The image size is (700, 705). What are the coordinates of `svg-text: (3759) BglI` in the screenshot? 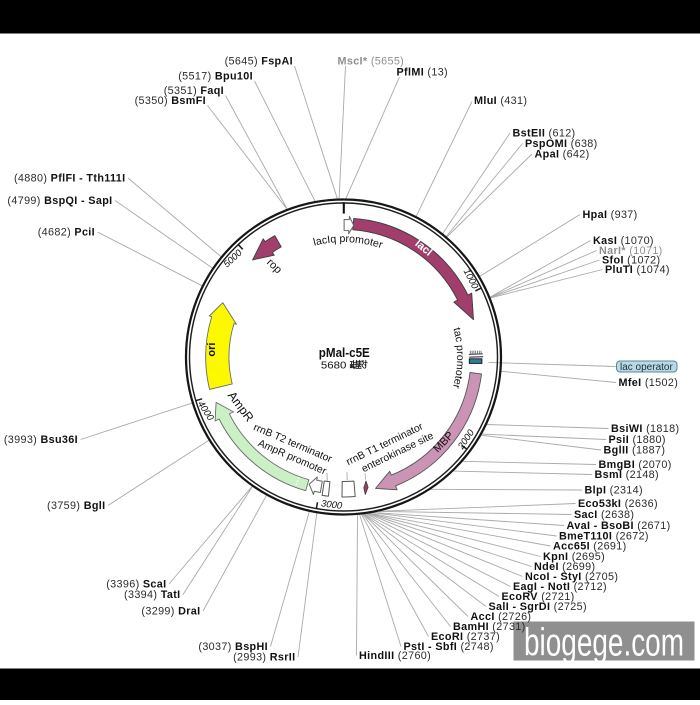 It's located at (76, 506).